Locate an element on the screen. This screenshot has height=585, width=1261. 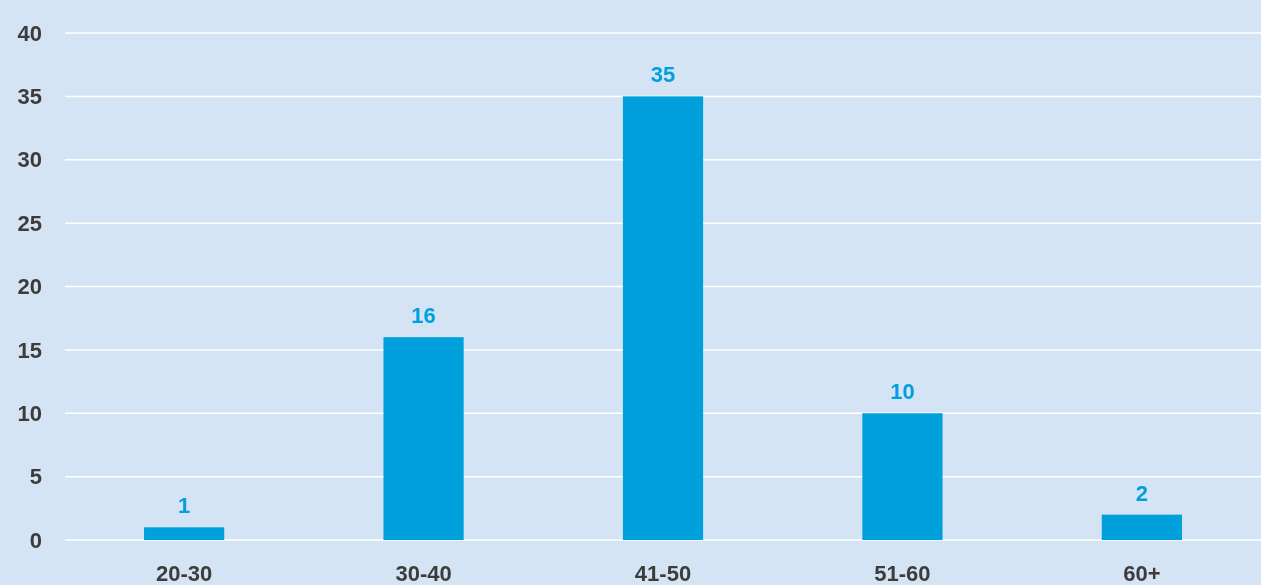
y-tick-label: 10 is located at coordinates (29, 413).